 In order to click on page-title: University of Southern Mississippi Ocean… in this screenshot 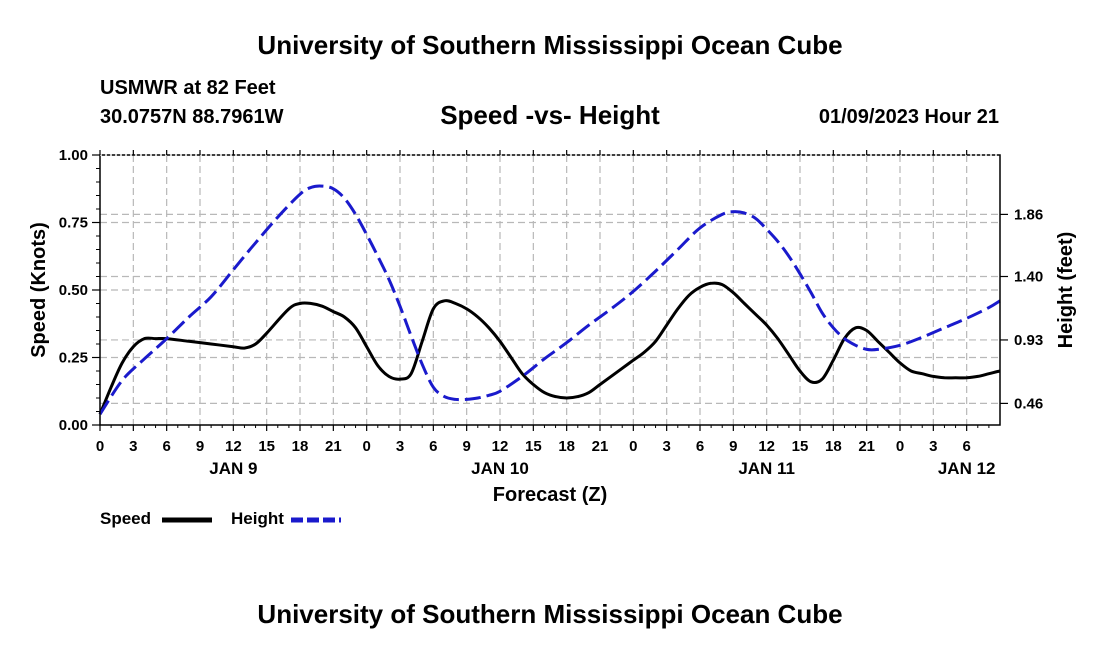, I will do `click(550, 45)`.